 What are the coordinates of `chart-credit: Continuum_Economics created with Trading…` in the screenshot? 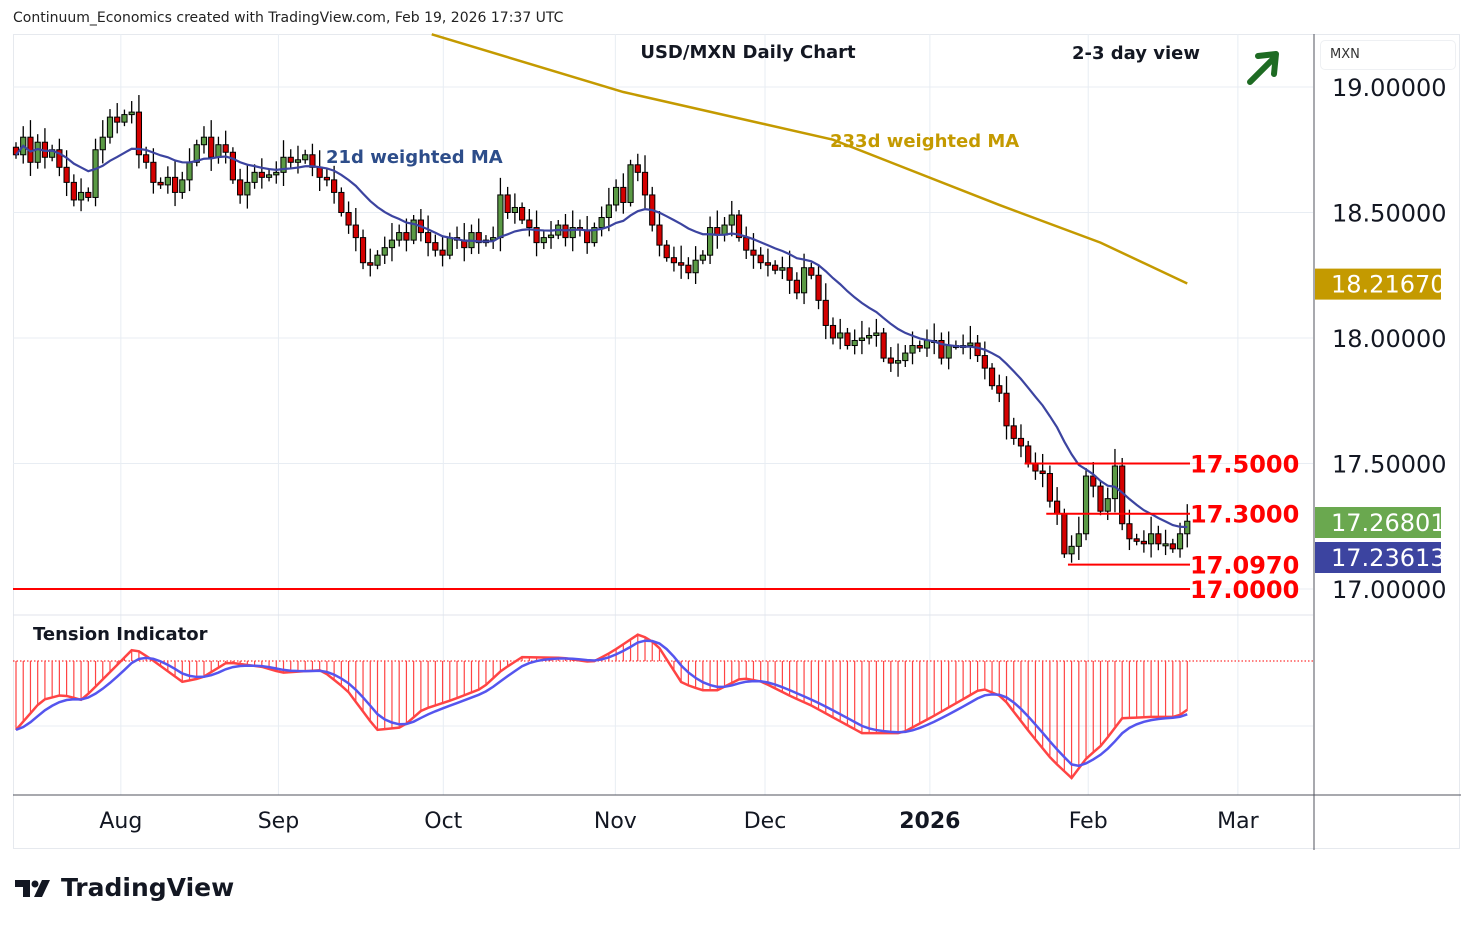 It's located at (288, 18).